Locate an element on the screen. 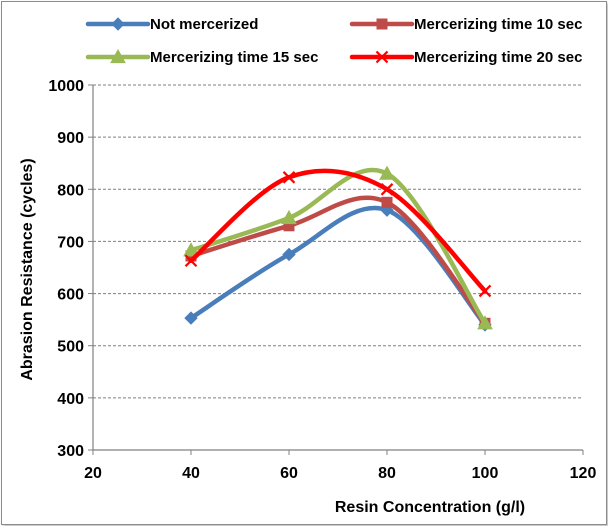  series-4-point-40-b is located at coordinates (191, 260).